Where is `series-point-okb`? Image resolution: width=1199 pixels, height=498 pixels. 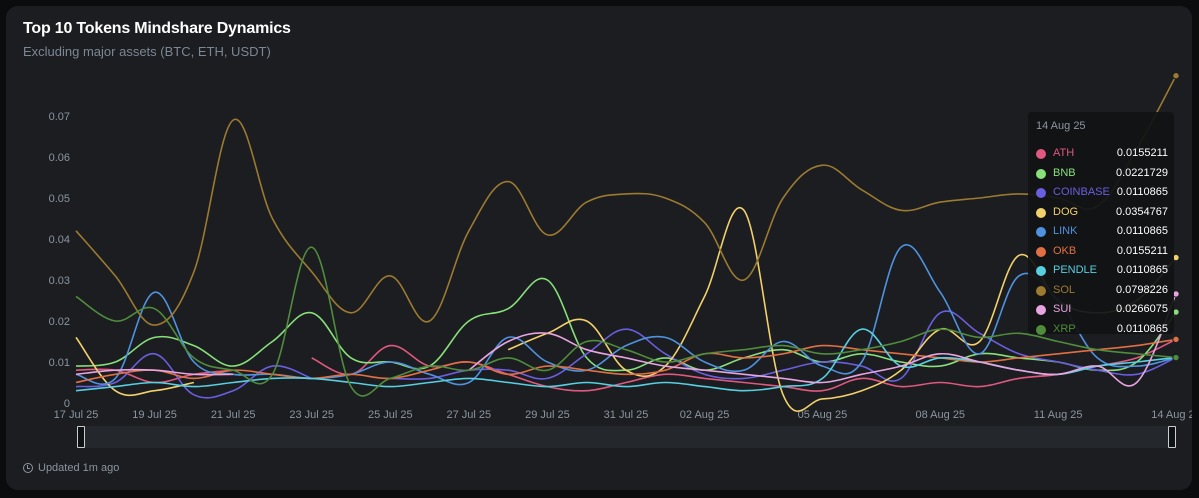
series-point-okb is located at coordinates (1176, 339).